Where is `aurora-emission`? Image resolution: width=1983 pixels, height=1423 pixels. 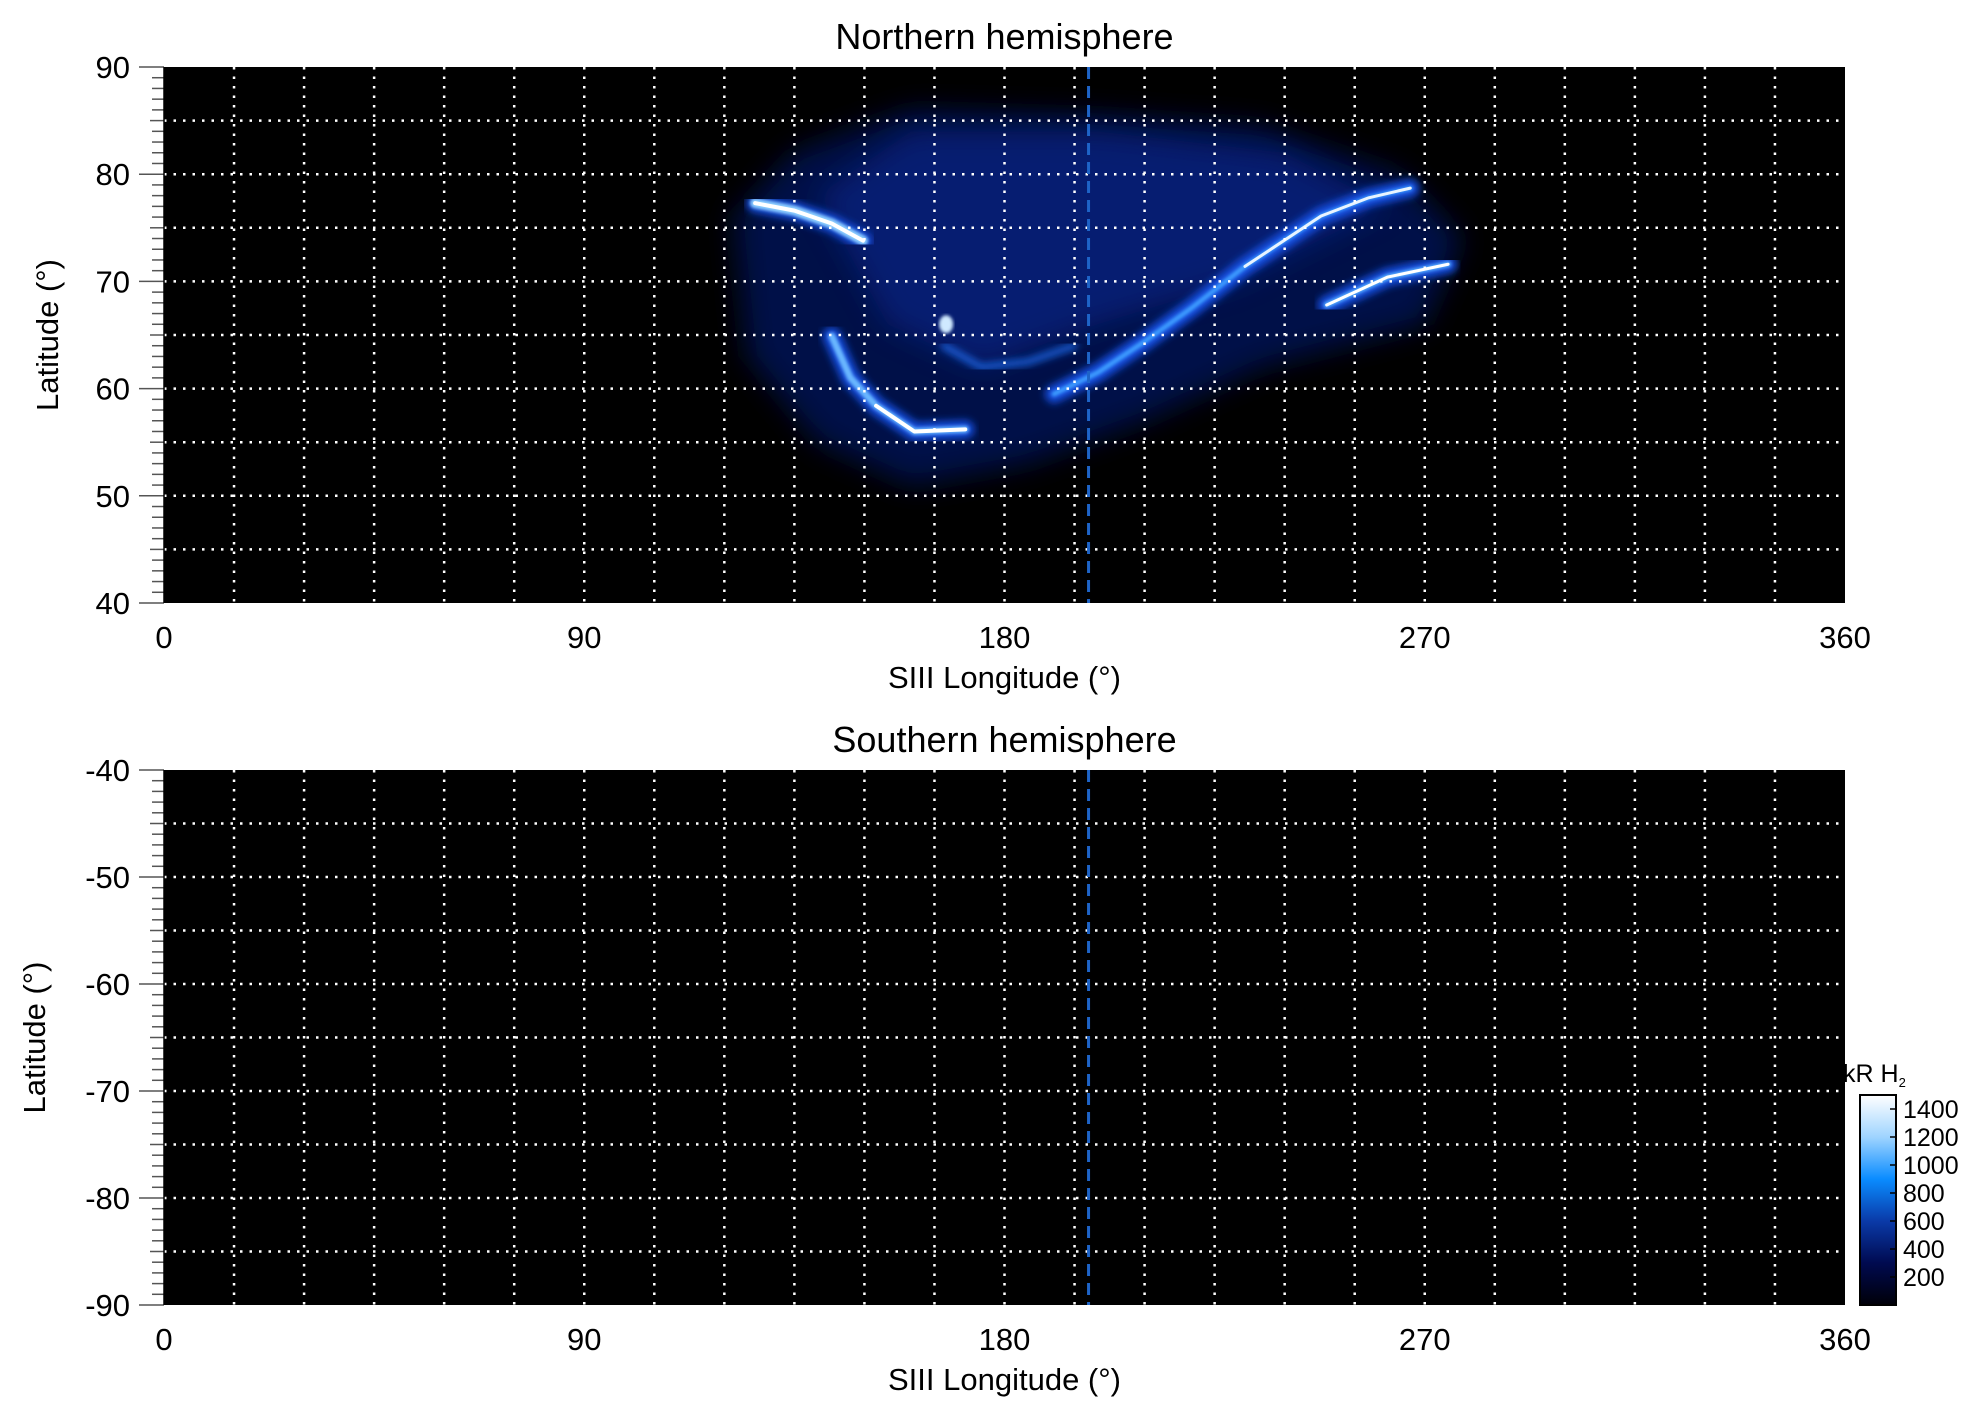
aurora-emission is located at coordinates (1098, 297).